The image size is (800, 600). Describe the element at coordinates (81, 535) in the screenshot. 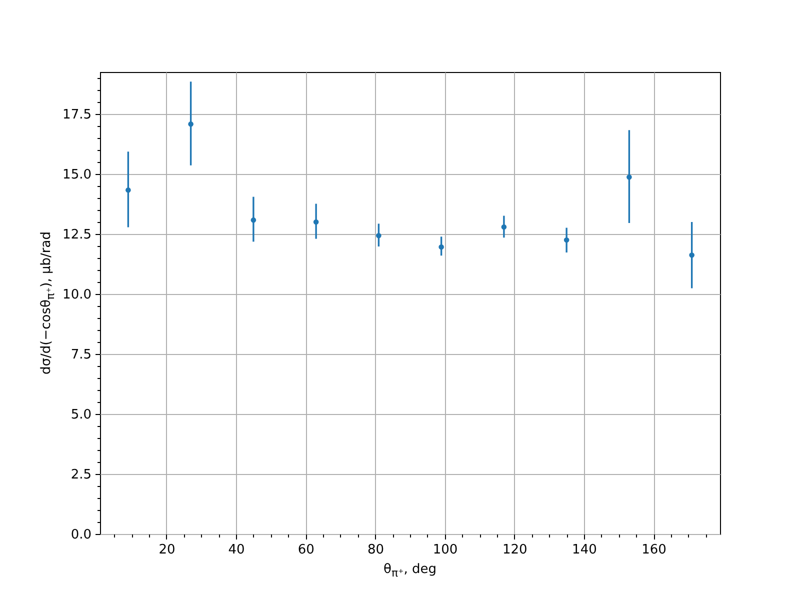

I see `y-tick-label: 0.0` at that location.